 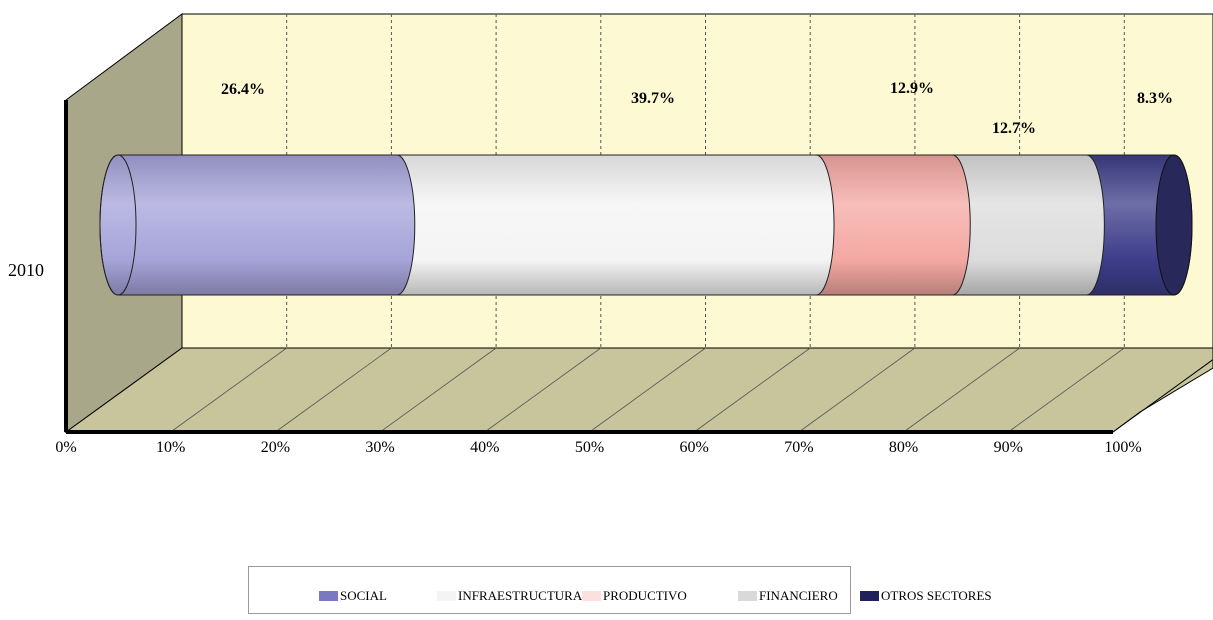 I want to click on data-label-productivo: 12.9%, so click(x=912, y=88).